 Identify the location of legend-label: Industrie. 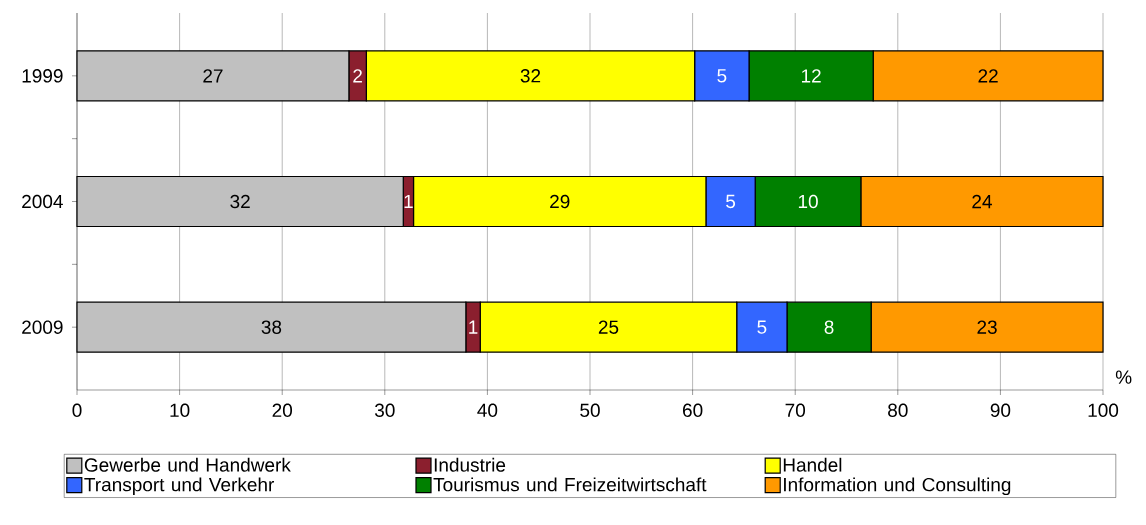
(470, 464).